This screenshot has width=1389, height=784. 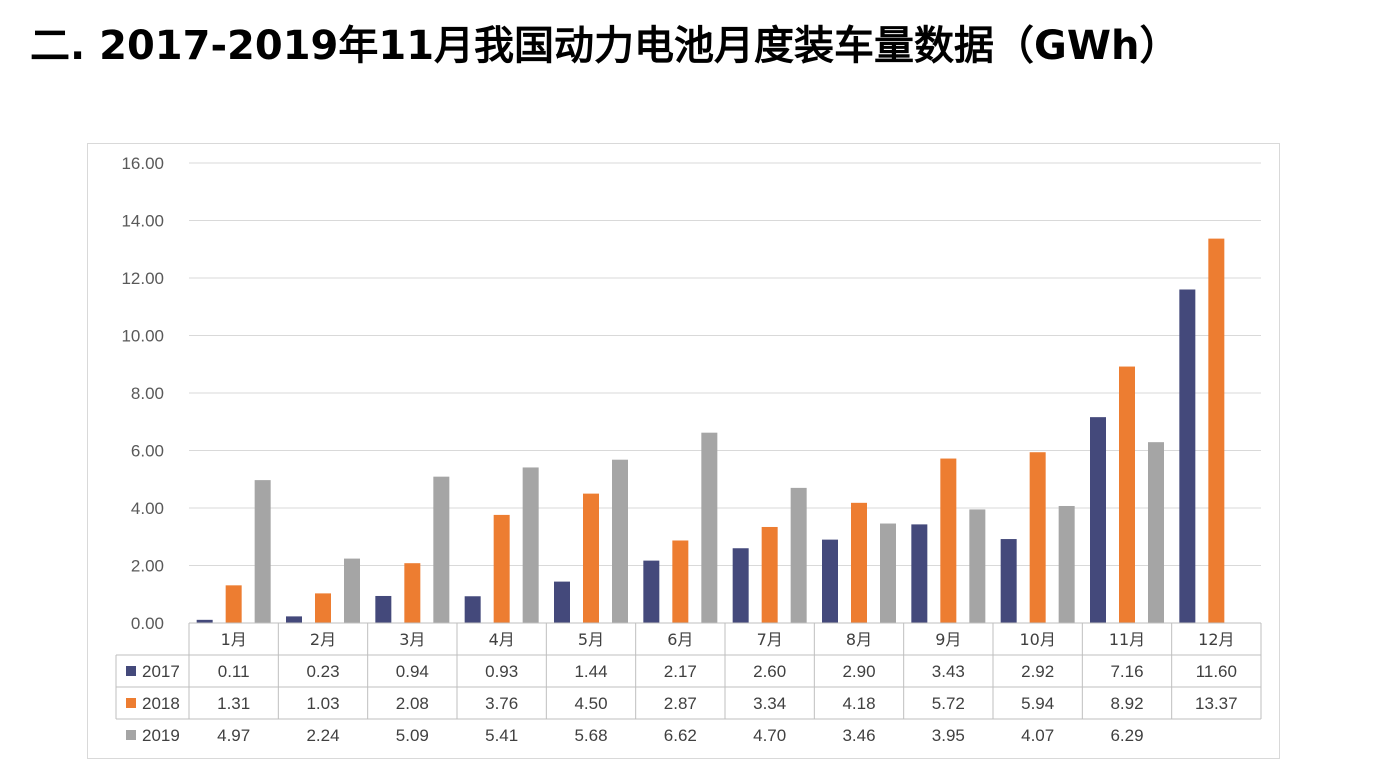 What do you see at coordinates (161, 671) in the screenshot?
I see `legend-label: 2017` at bounding box center [161, 671].